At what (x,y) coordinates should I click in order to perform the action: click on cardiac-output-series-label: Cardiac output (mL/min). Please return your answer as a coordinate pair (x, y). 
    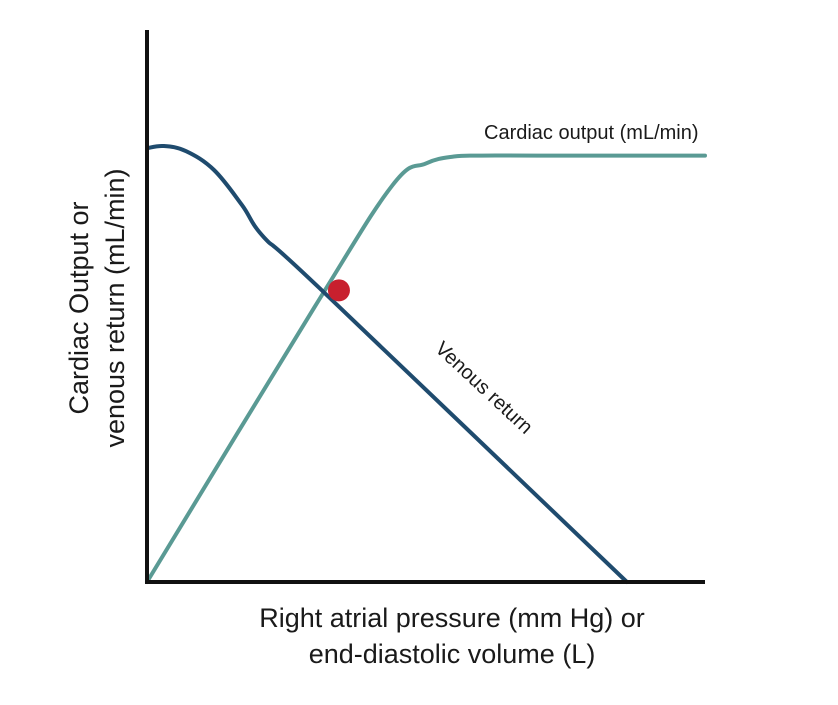
    Looking at the image, I should click on (591, 133).